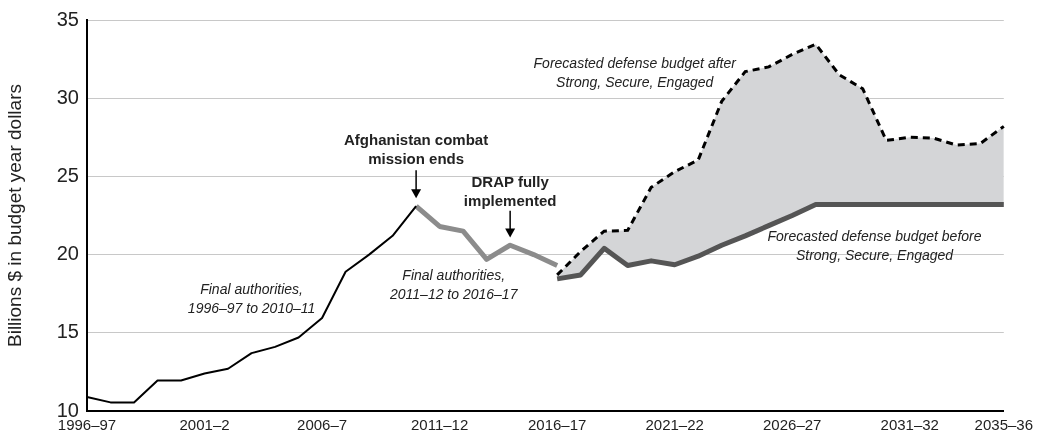 The height and width of the screenshot is (443, 1039). Describe the element at coordinates (1004, 425) in the screenshot. I see `x-tick-label: 2035–36` at that location.